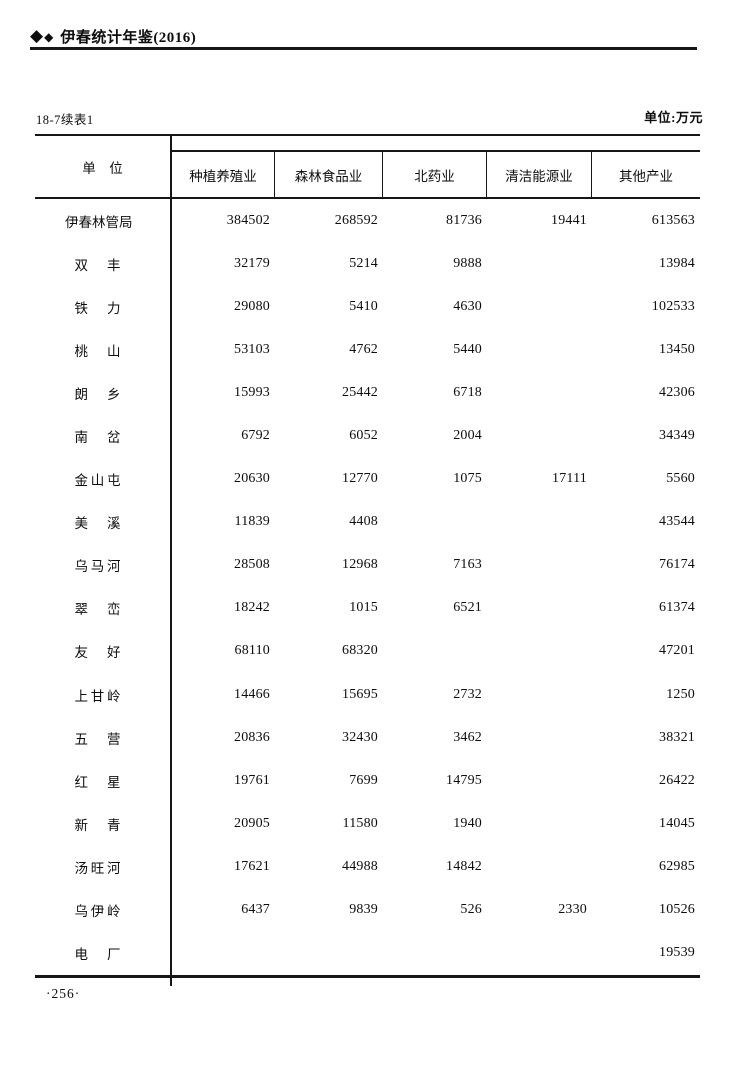  I want to click on unit-column-header-label: 单 位, so click(102, 168).